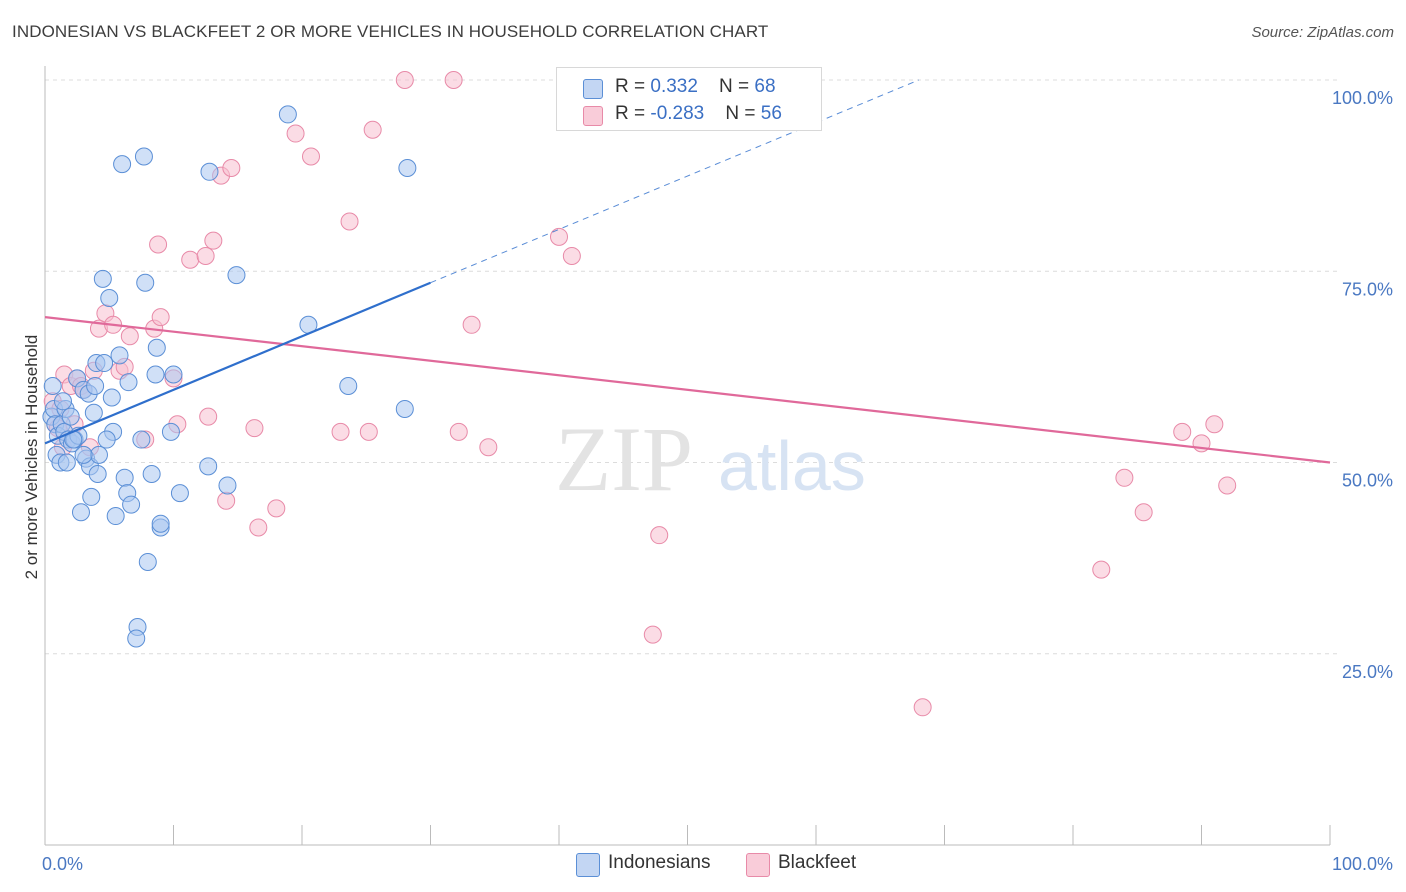 This screenshot has height=892, width=1406. What do you see at coordinates (593, 116) in the screenshot?
I see `legend-swatch-blackfeet` at bounding box center [593, 116].